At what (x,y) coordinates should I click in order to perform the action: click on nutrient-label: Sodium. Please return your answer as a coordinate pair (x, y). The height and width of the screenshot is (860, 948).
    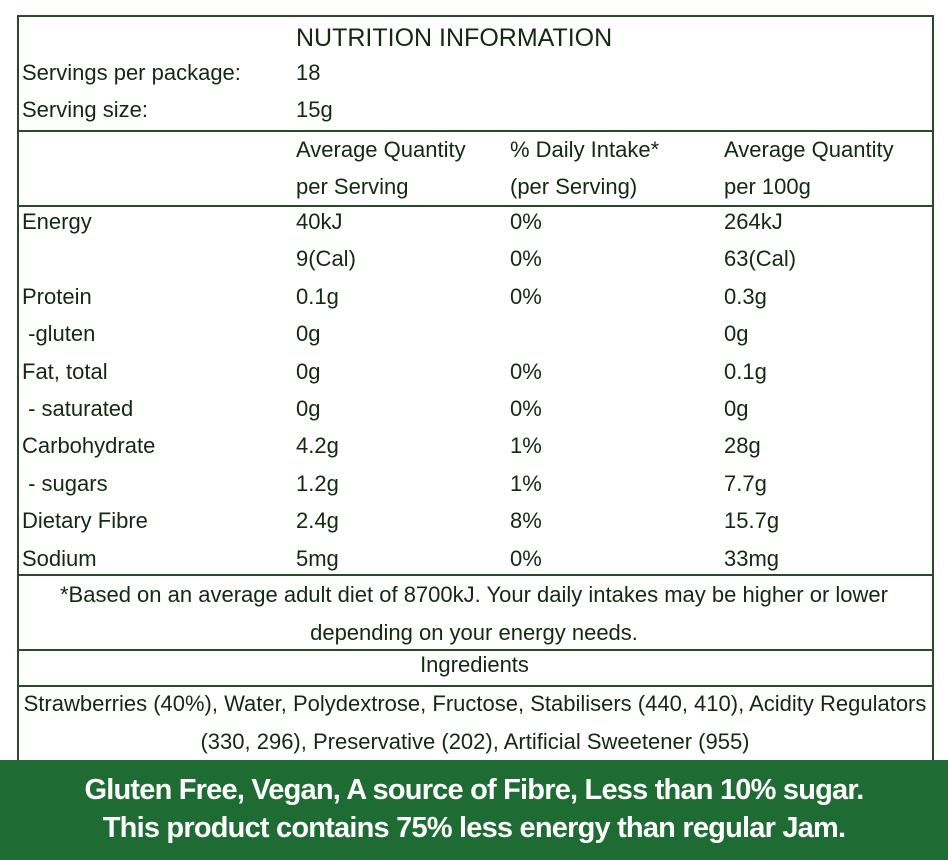
    Looking at the image, I should click on (59, 558).